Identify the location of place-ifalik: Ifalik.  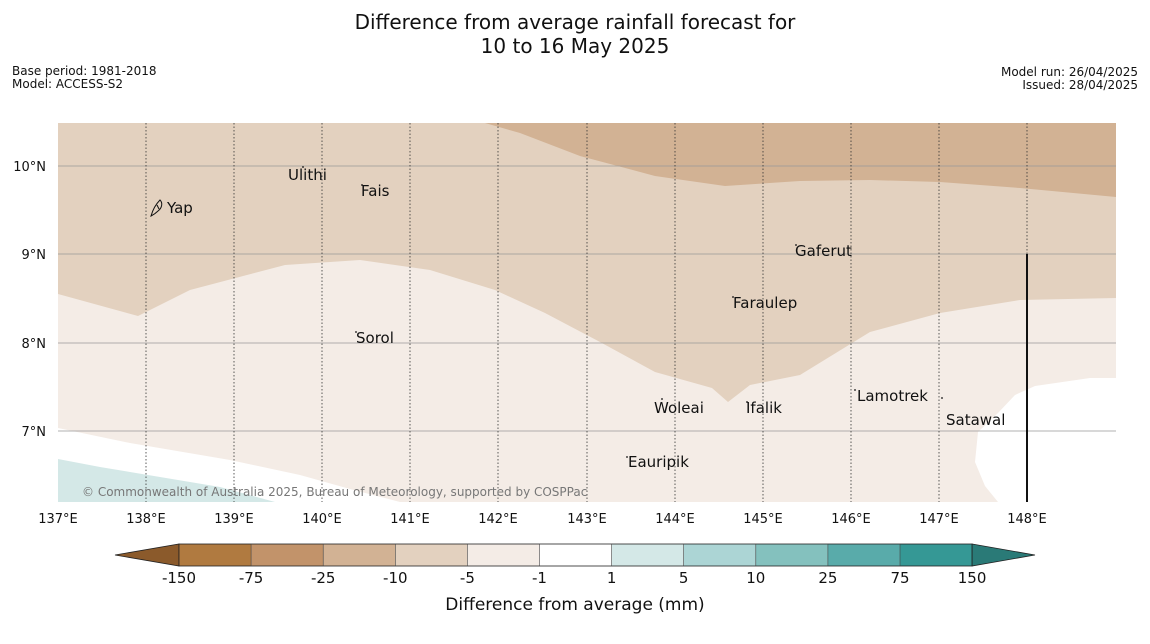
(764, 408).